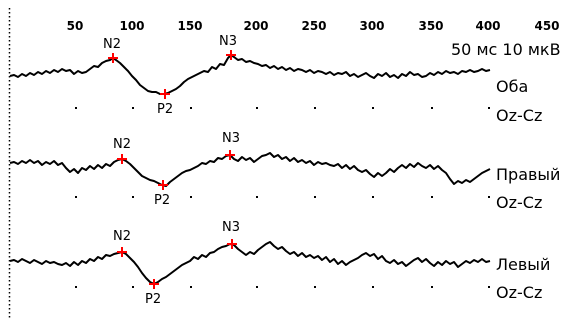 The height and width of the screenshot is (322, 575). I want to click on time-axis: 50 100 150 200 250 300 350 400 450, so click(313, 26).